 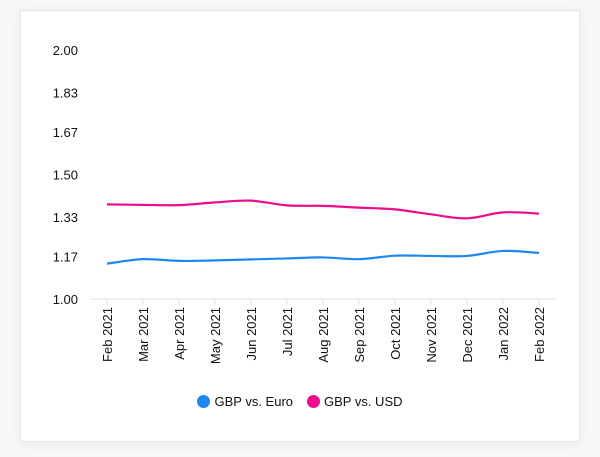 What do you see at coordinates (107, 334) in the screenshot?
I see `x-tick-label: Feb 2021` at bounding box center [107, 334].